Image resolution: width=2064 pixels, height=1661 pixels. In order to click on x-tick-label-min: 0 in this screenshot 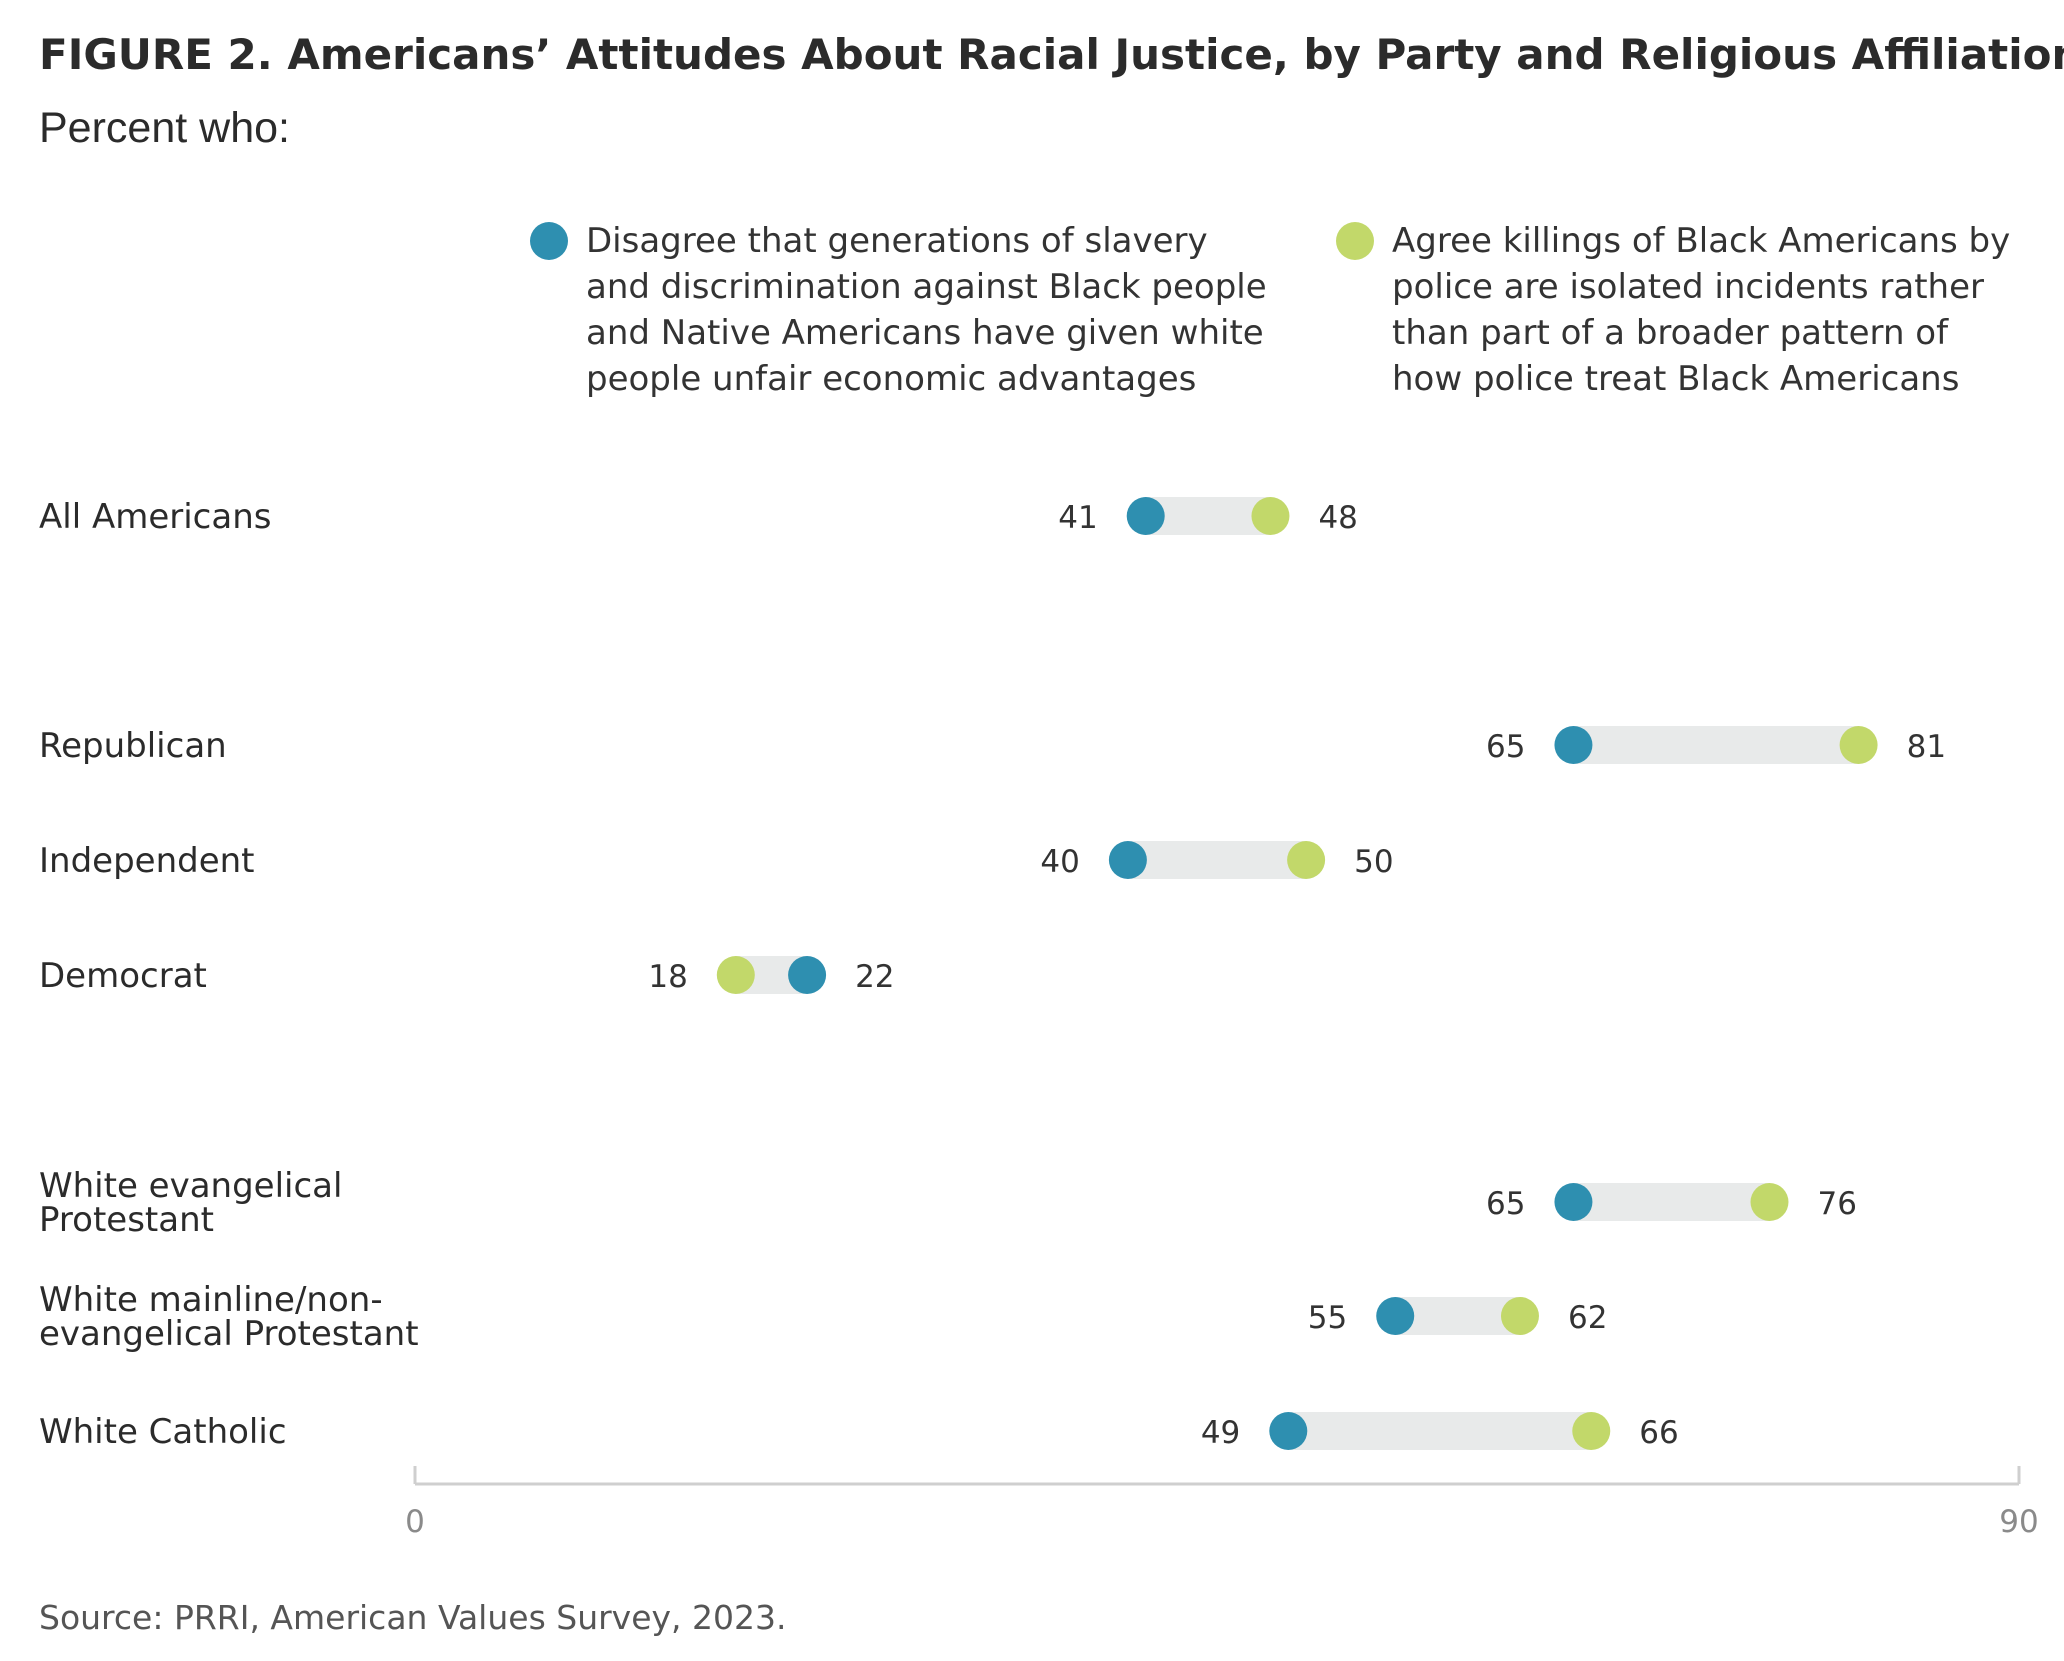, I will do `click(415, 1522)`.